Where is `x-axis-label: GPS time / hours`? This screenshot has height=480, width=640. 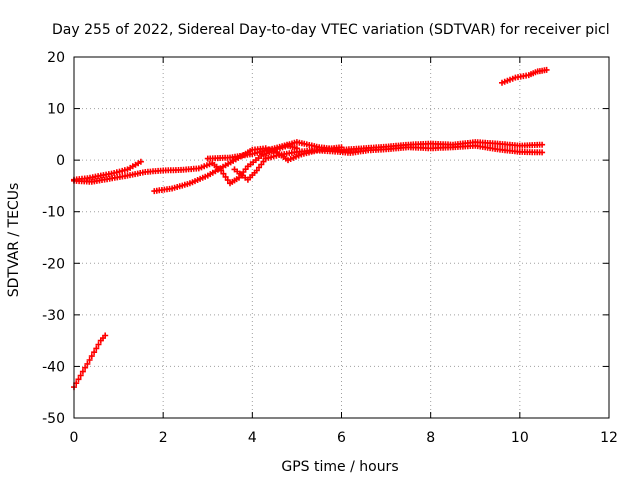
x-axis-label: GPS time / hours is located at coordinates (339, 467).